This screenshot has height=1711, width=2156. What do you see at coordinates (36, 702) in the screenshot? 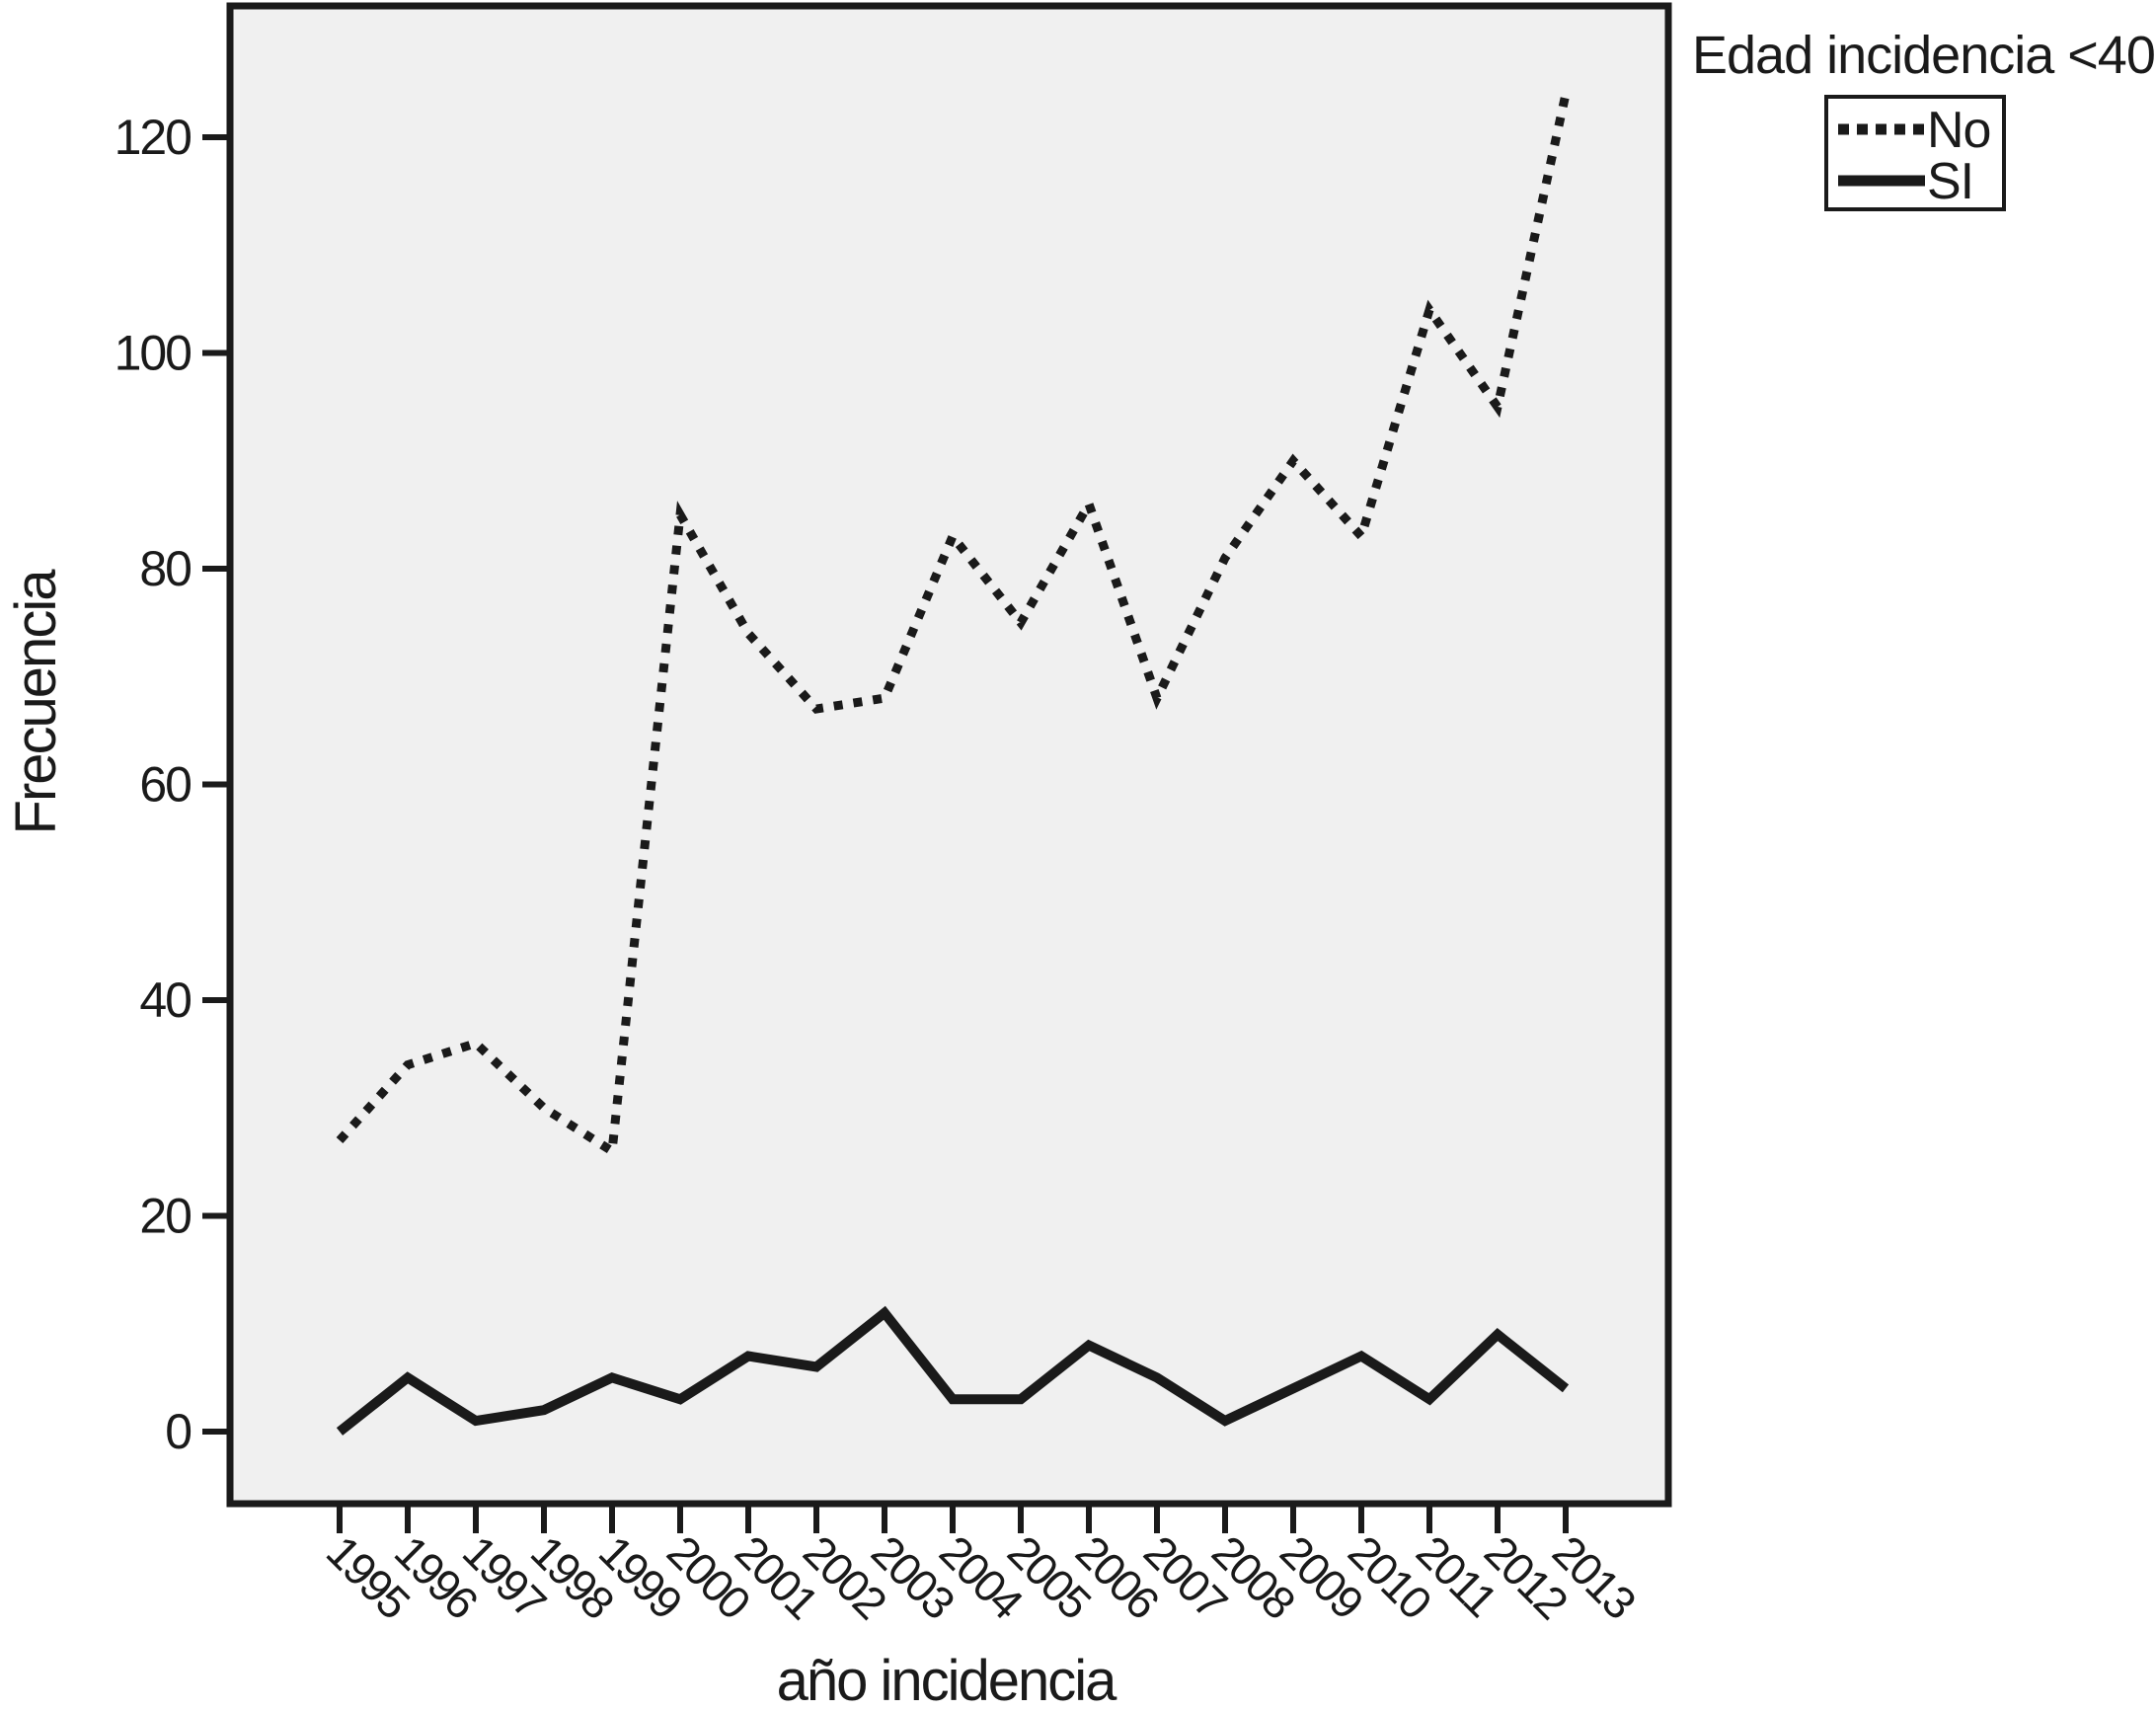
I see `y-axis-title: Frecuencia` at bounding box center [36, 702].